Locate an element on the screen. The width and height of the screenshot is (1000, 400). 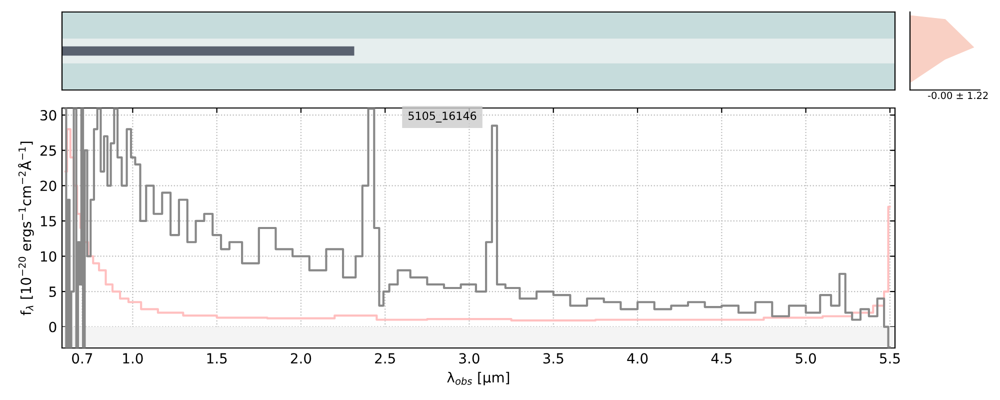
x-tick-label: 4.0 is located at coordinates (637, 358).